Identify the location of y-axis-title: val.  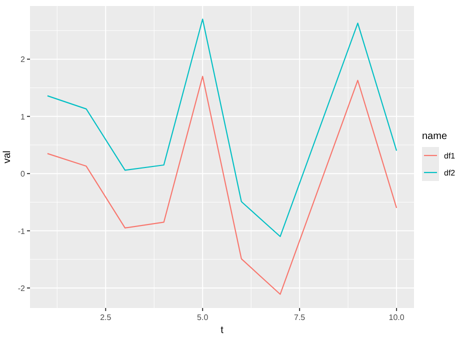
(7, 157).